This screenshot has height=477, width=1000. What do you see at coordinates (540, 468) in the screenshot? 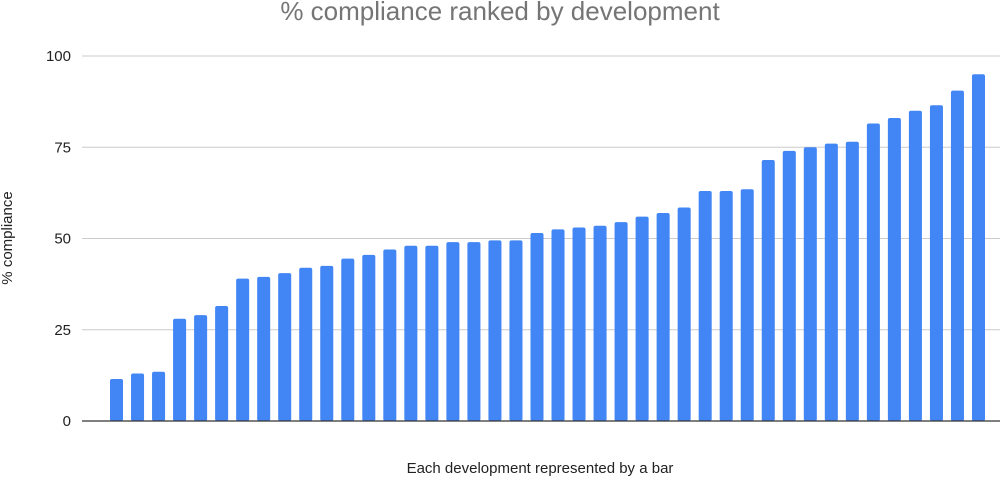
I see `x-axis-label: Each development represented by a bar` at bounding box center [540, 468].